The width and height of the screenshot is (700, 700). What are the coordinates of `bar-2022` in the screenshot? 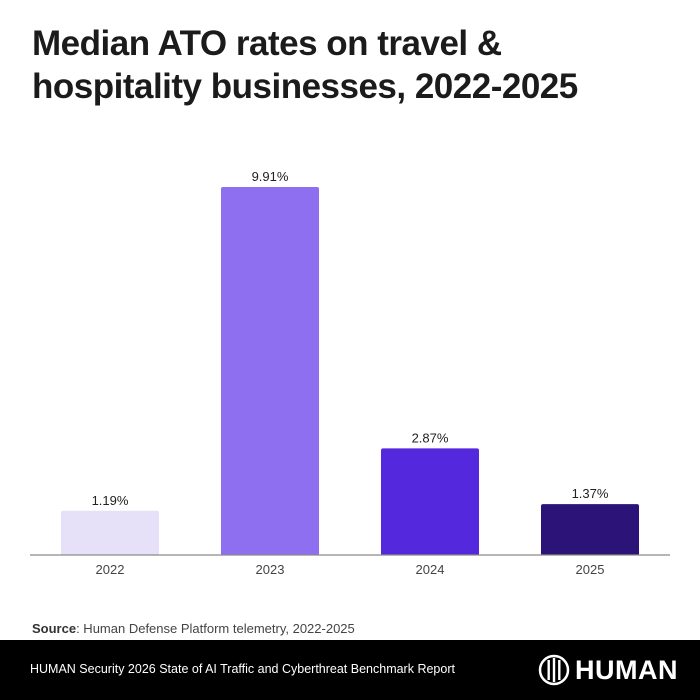 It's located at (110, 532).